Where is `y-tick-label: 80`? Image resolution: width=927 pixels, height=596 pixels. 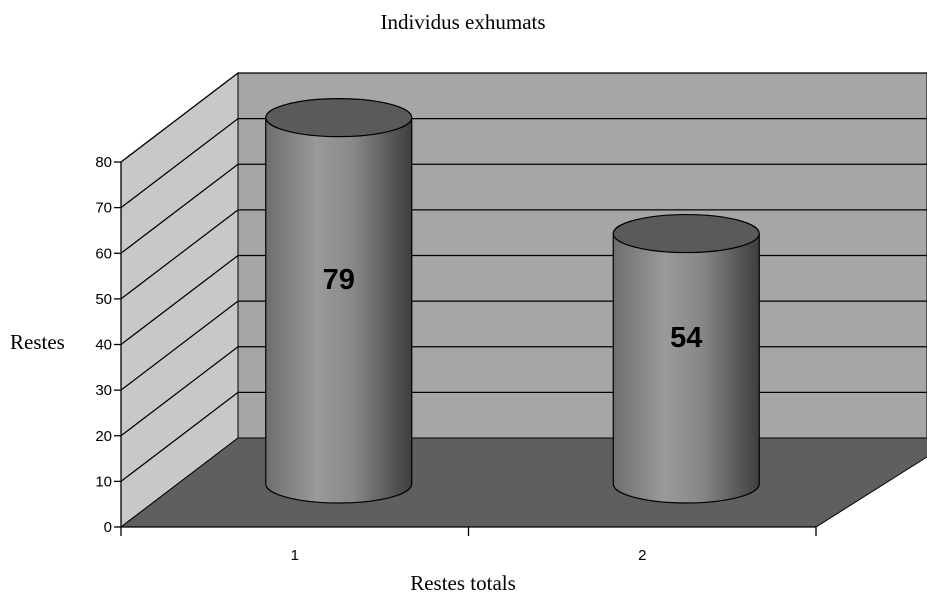 y-tick-label: 80 is located at coordinates (103, 162).